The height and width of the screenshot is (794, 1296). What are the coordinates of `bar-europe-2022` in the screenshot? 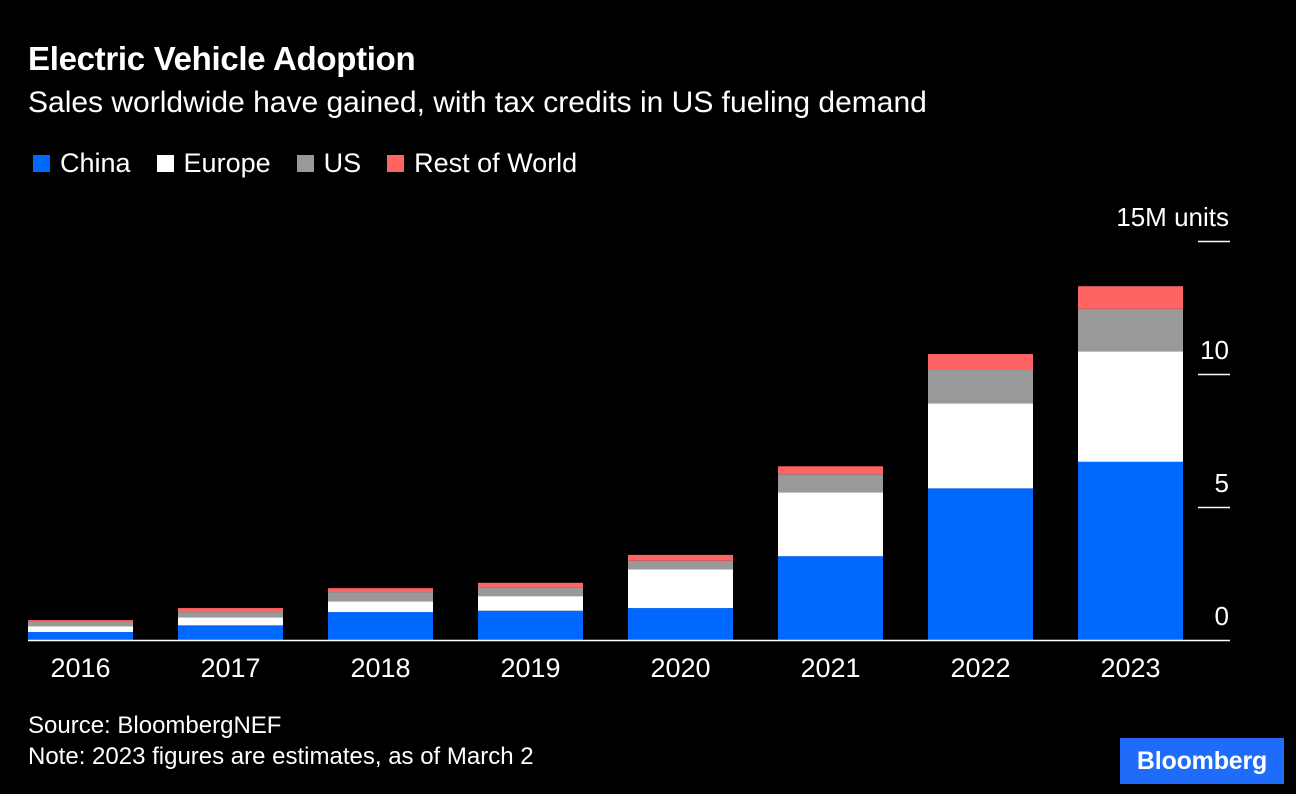 It's located at (980, 446).